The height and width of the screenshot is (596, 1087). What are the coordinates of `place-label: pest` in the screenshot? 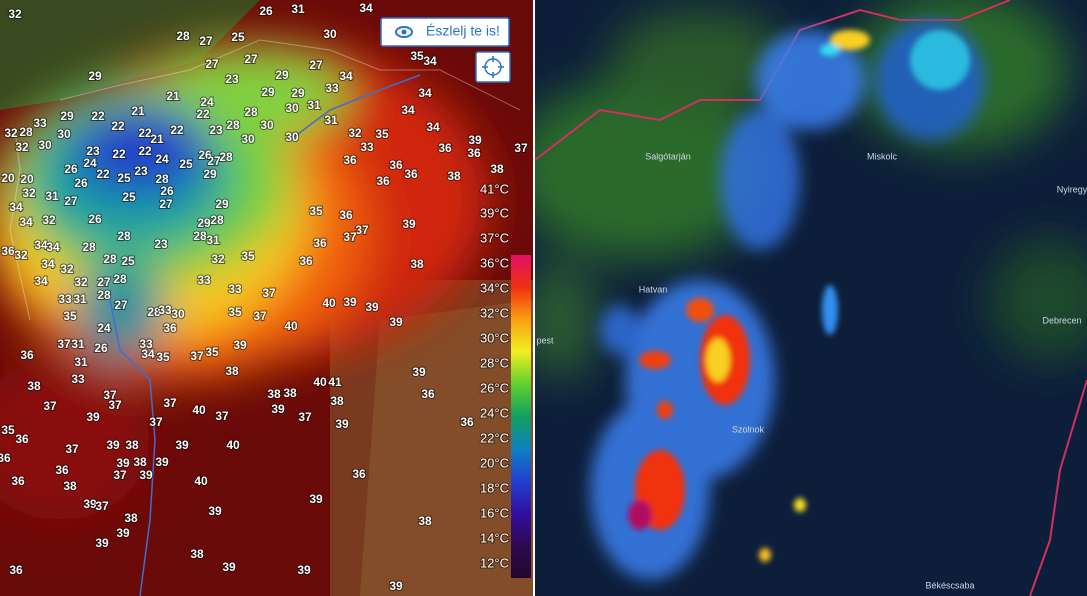 It's located at (545, 340).